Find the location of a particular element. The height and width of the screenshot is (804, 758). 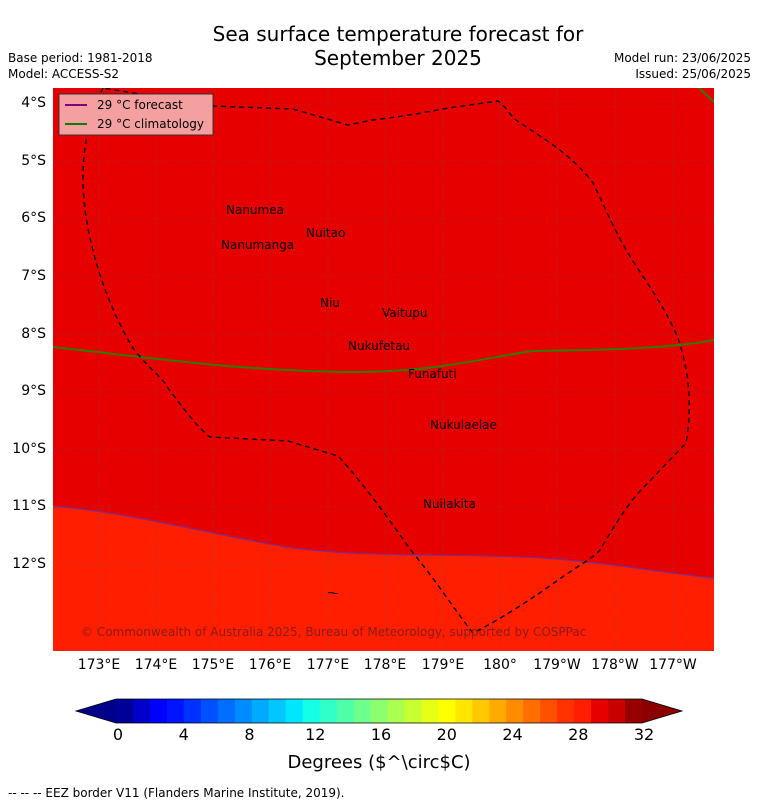

forecast-29c-contour is located at coordinates (383, 542).